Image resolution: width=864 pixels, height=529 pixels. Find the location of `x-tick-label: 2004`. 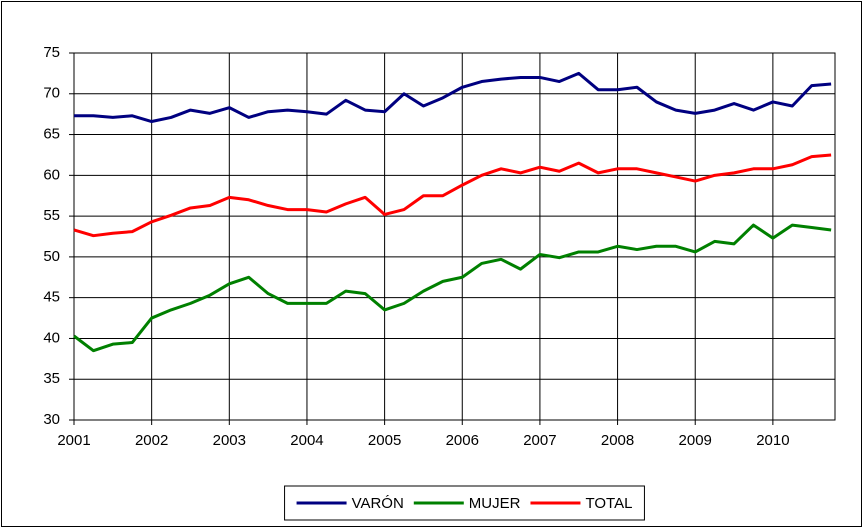

x-tick-label: 2004 is located at coordinates (306, 440).